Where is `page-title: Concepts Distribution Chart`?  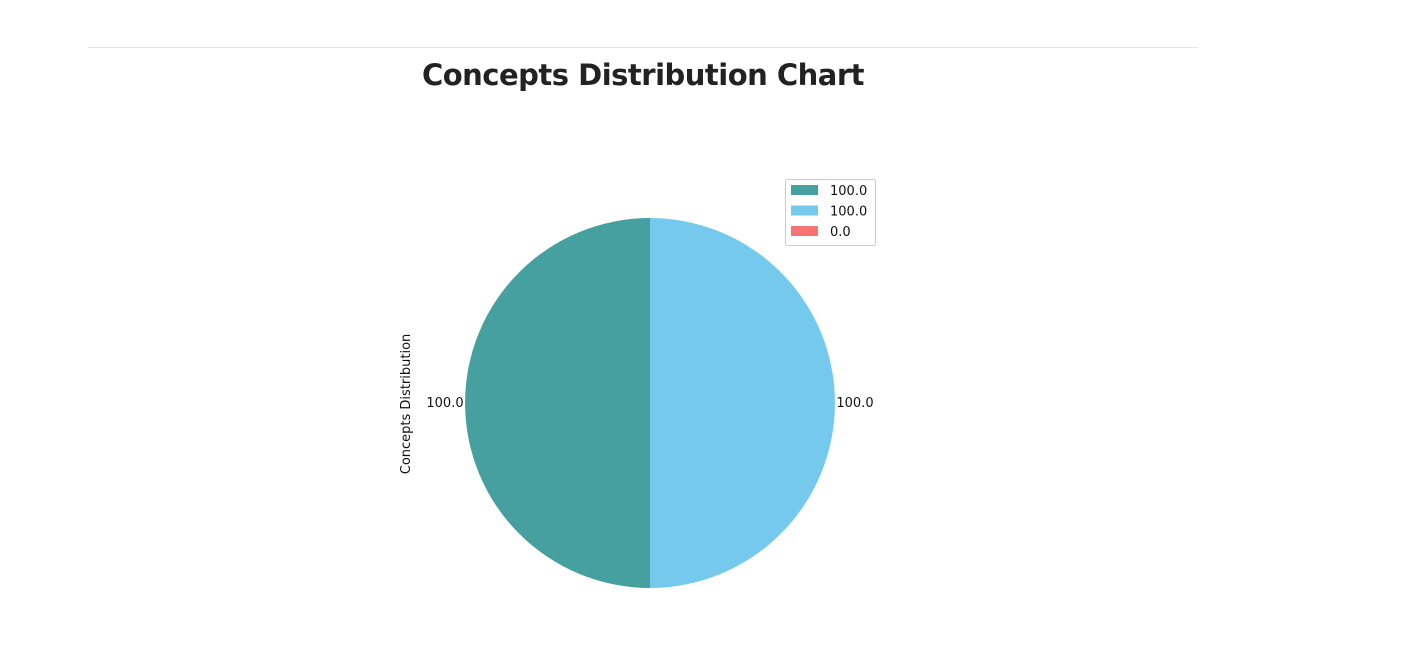
page-title: Concepts Distribution Chart is located at coordinates (643, 75).